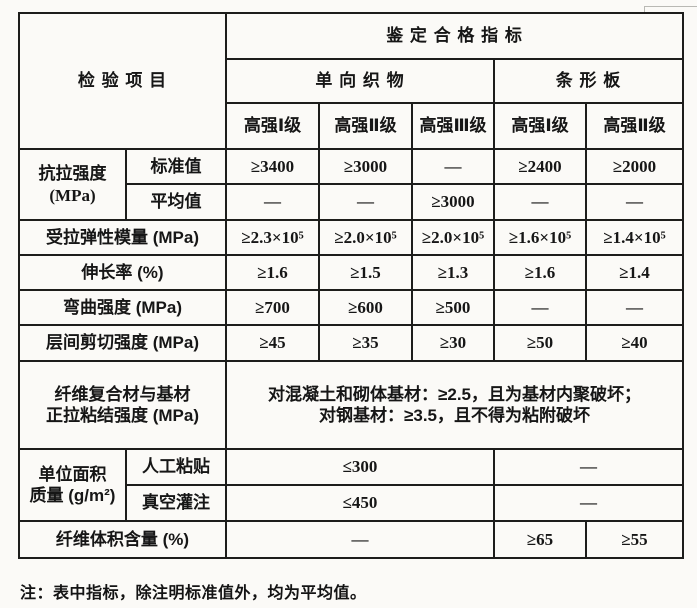  I want to click on corner-header-inspection-items: 检 验 项 目, so click(122, 81).